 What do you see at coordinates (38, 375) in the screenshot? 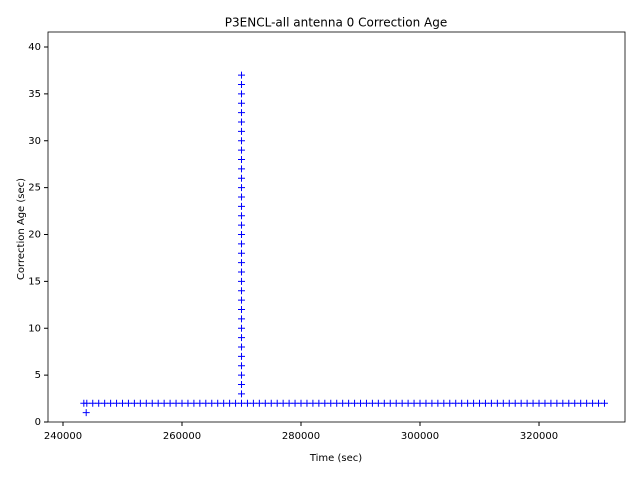
I see `y-tick-label: 5` at bounding box center [38, 375].